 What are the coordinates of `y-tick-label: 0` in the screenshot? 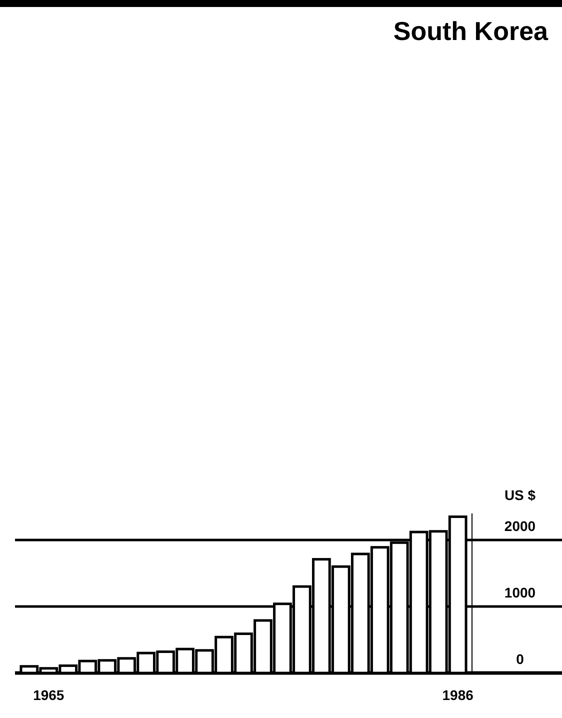 It's located at (520, 659).